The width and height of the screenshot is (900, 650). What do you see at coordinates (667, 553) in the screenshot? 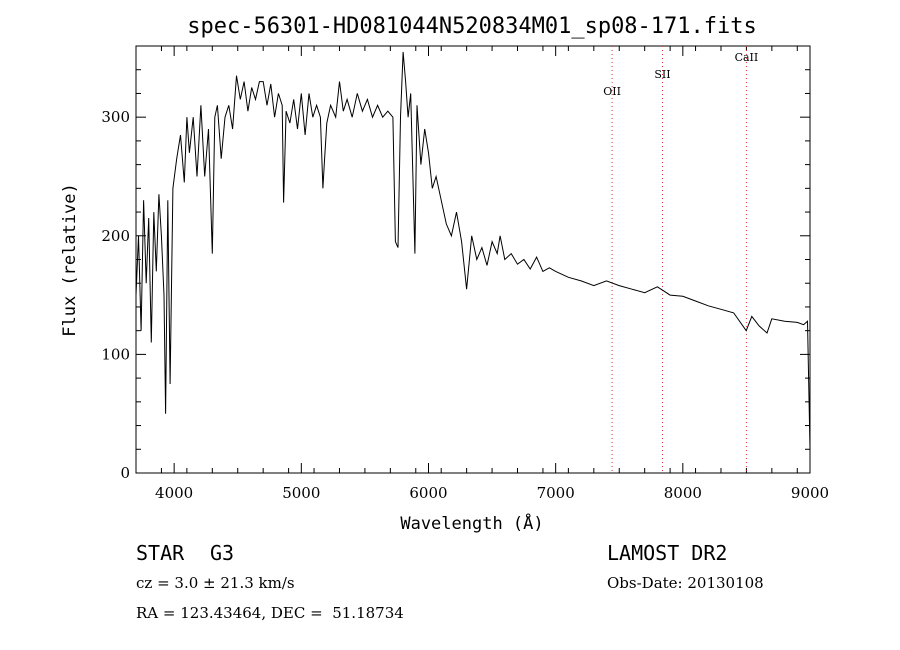
I see `survey-label: LAMOST DR2` at bounding box center [667, 553].